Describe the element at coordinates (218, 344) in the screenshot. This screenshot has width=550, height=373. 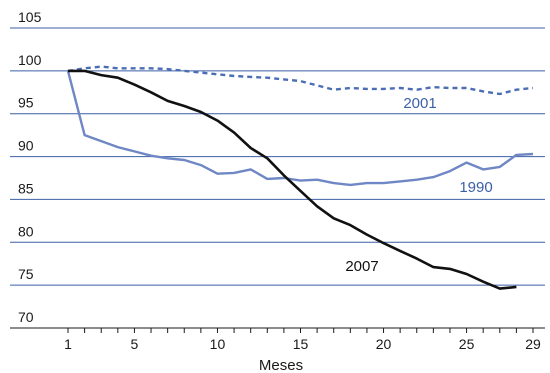
I see `x-tick-label-10: 10` at that location.